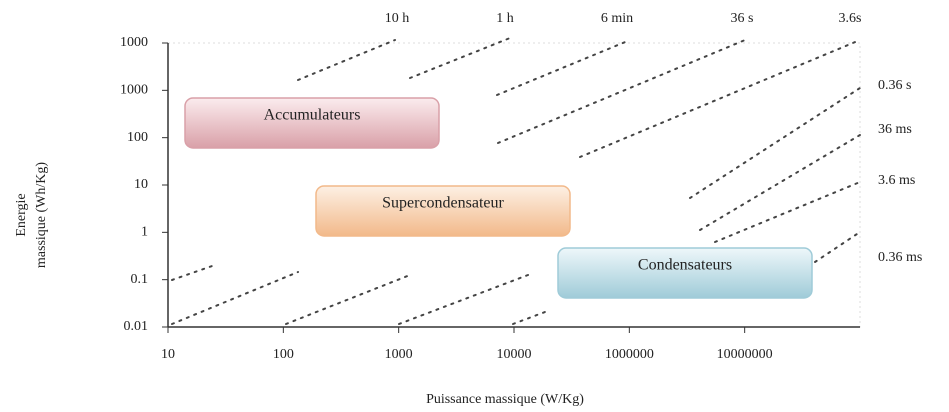 The width and height of the screenshot is (949, 412). Describe the element at coordinates (629, 354) in the screenshot. I see `x-tick-label: 1000000` at that location.